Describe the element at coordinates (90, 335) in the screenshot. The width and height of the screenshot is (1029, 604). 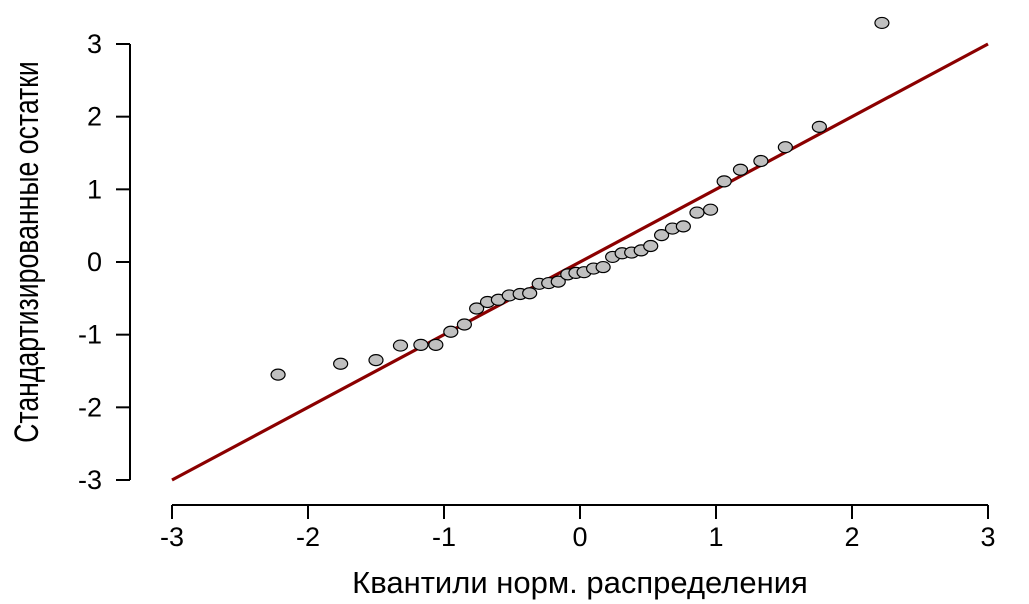
I see `y-tick-label: -1` at that location.